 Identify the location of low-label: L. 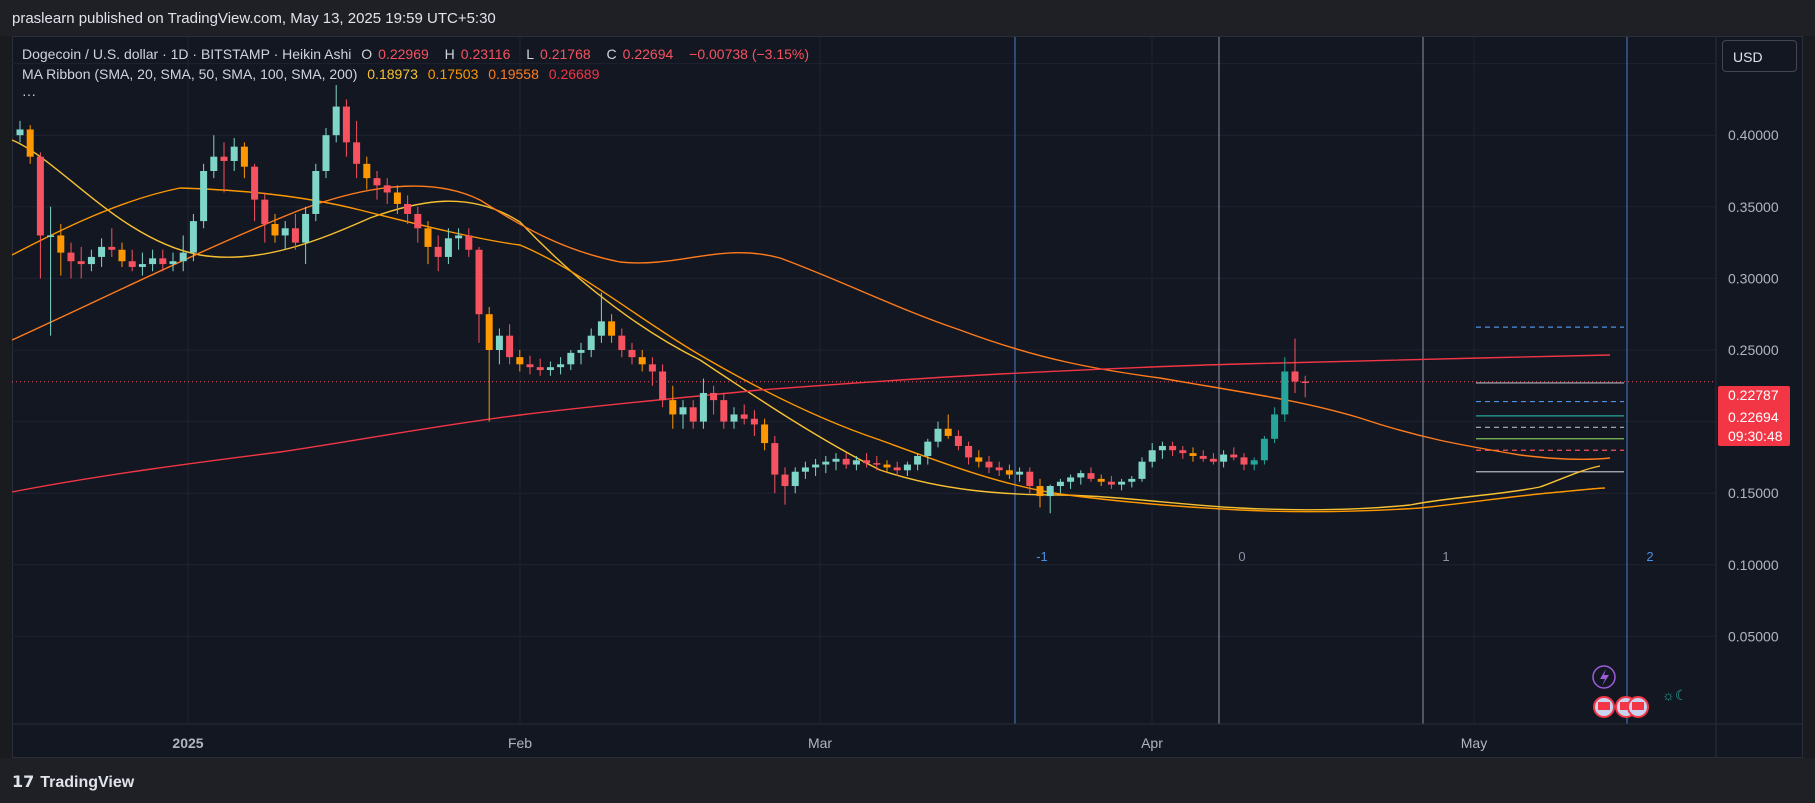
(530, 54).